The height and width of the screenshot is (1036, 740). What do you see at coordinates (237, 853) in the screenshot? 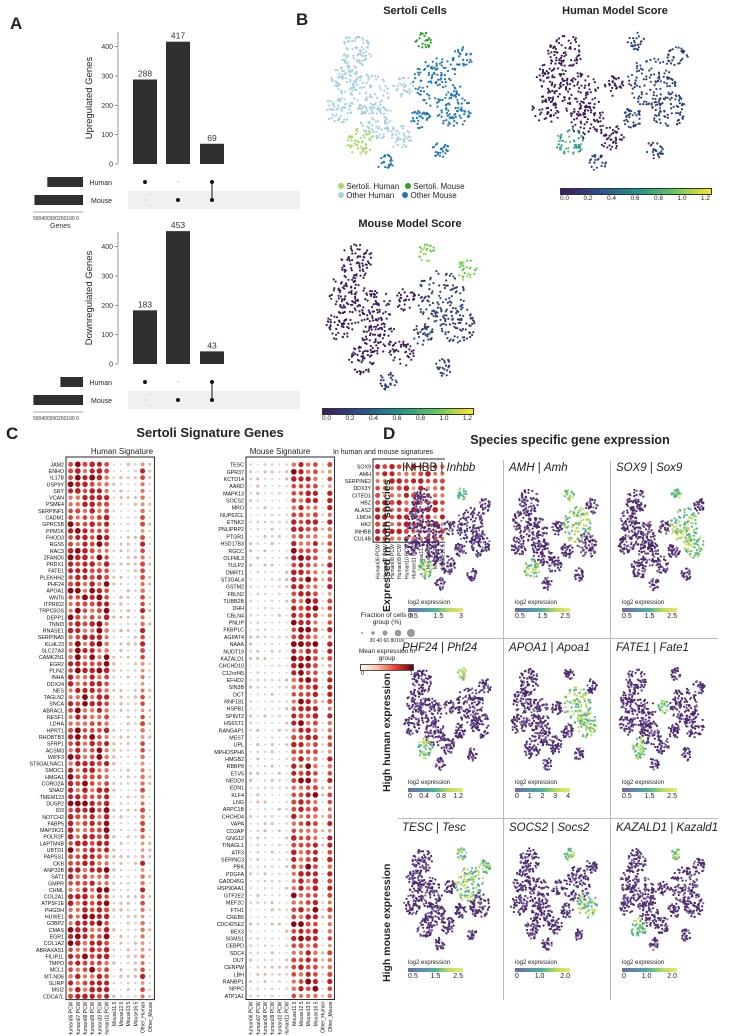
I see `gene-label: ATF3` at bounding box center [237, 853].